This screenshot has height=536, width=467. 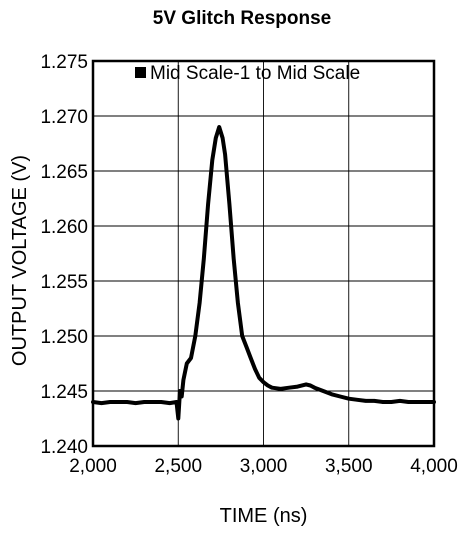 I want to click on y-tick-label: 1.270, so click(x=64, y=117).